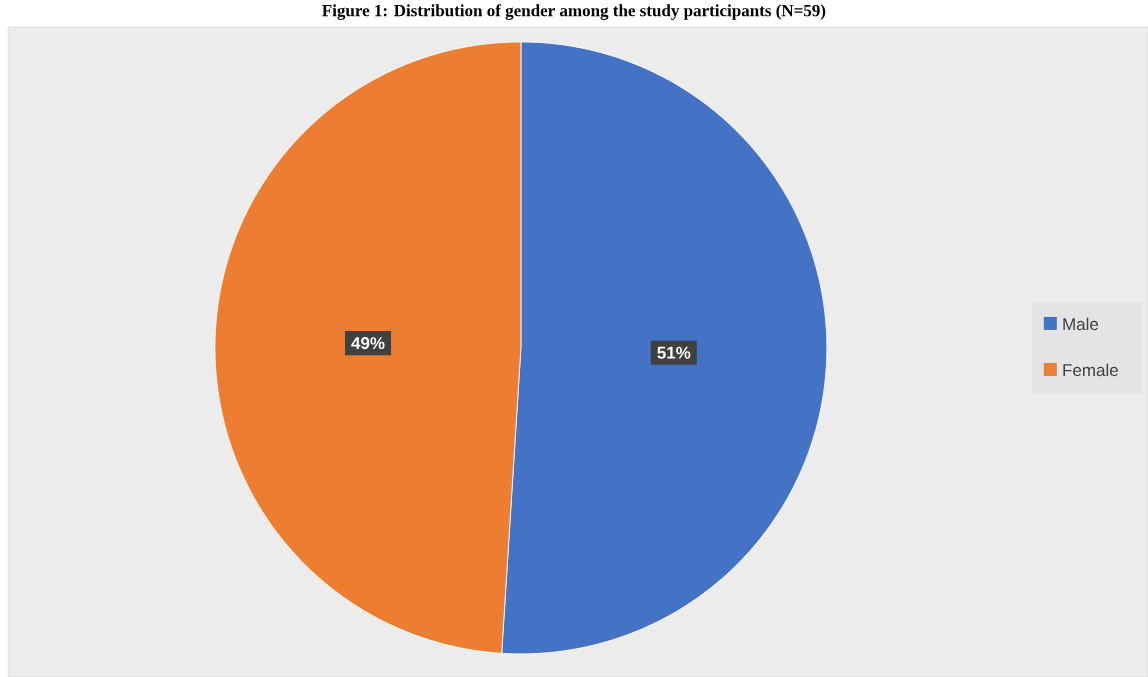  I want to click on legend-label: Female, so click(1090, 370).